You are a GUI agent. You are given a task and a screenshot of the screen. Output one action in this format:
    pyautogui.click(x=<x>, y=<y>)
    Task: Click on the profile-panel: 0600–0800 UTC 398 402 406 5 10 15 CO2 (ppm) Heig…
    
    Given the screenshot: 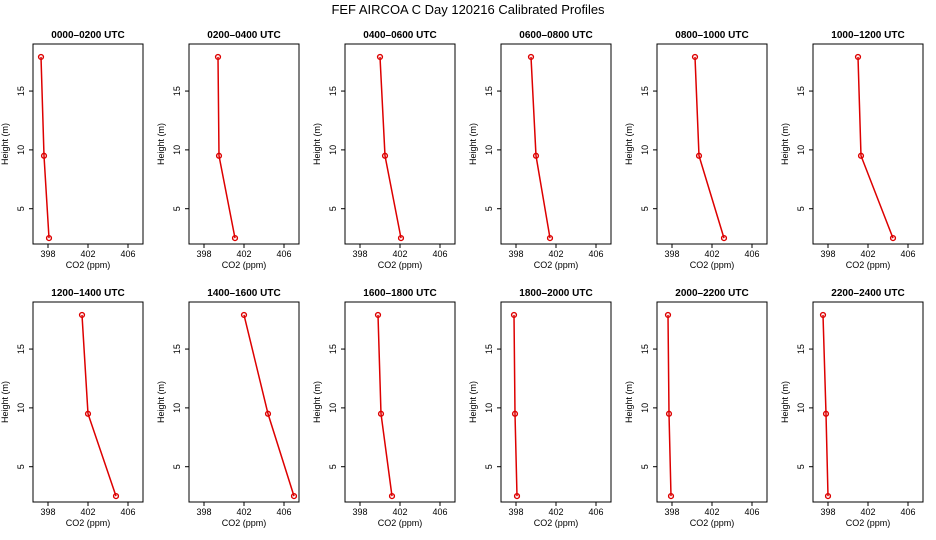 What is the action you would take?
    pyautogui.click(x=540, y=150)
    